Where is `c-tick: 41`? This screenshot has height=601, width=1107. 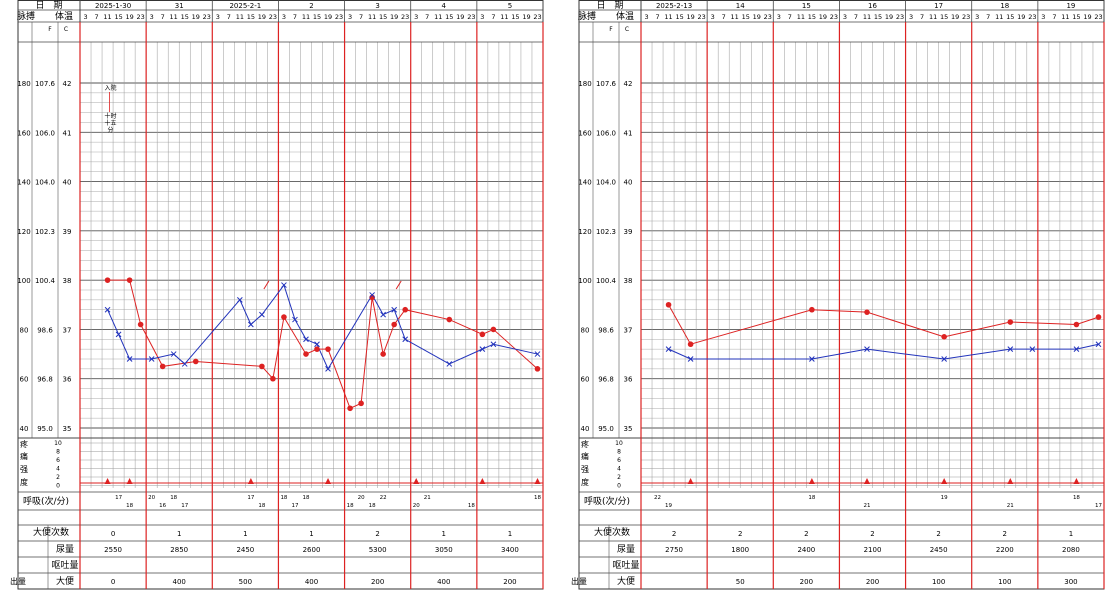
c-tick: 41 is located at coordinates (67, 133).